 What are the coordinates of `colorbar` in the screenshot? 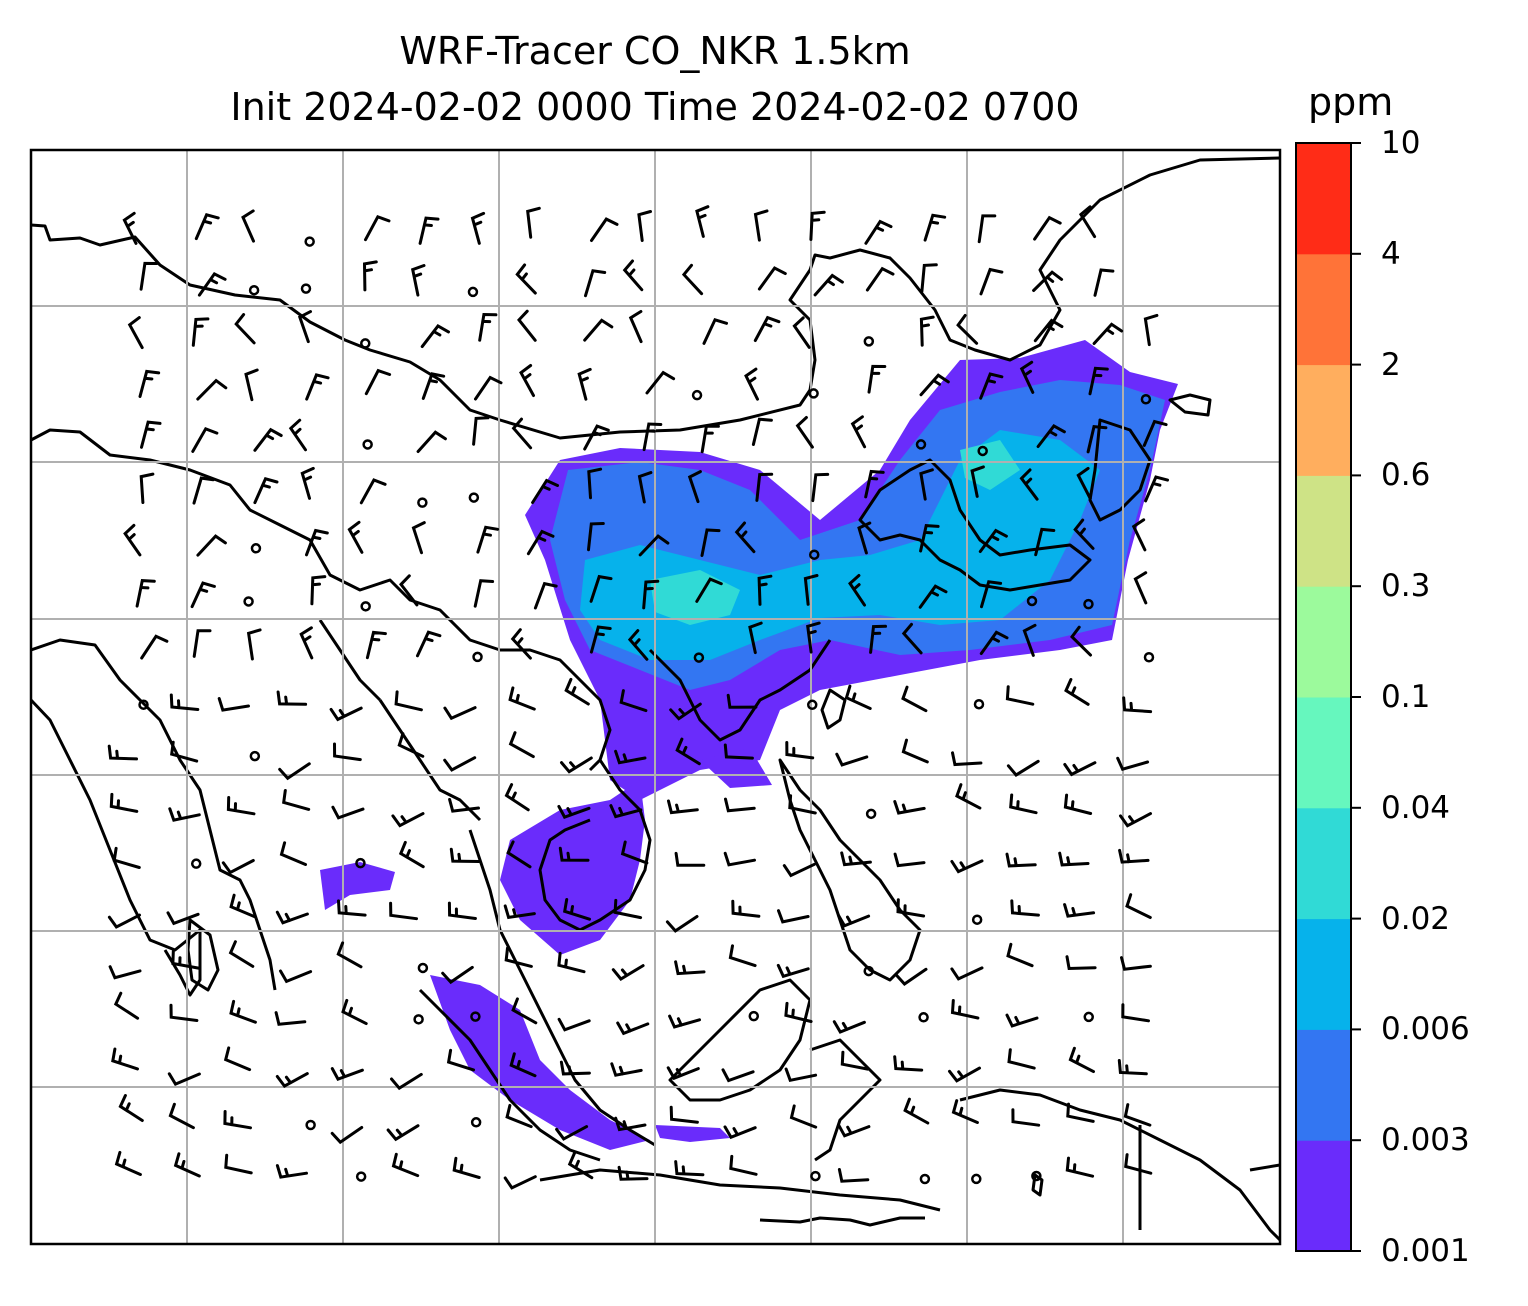 It's located at (1323, 697).